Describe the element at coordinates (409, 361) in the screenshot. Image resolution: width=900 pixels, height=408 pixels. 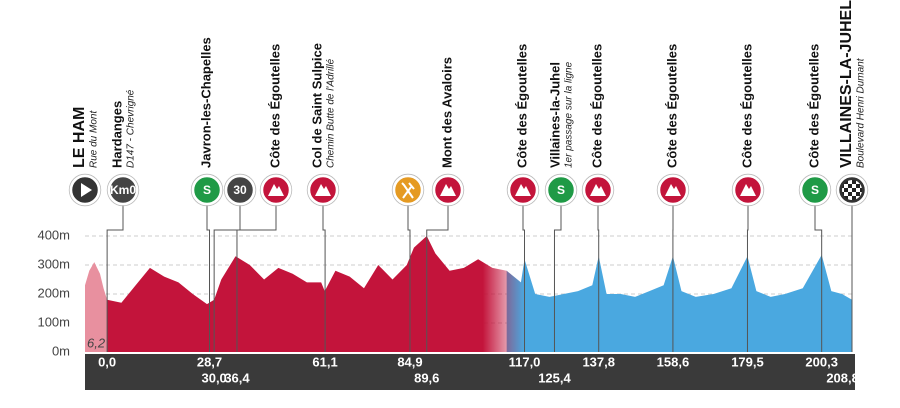
I see `km-label: 84,9` at that location.